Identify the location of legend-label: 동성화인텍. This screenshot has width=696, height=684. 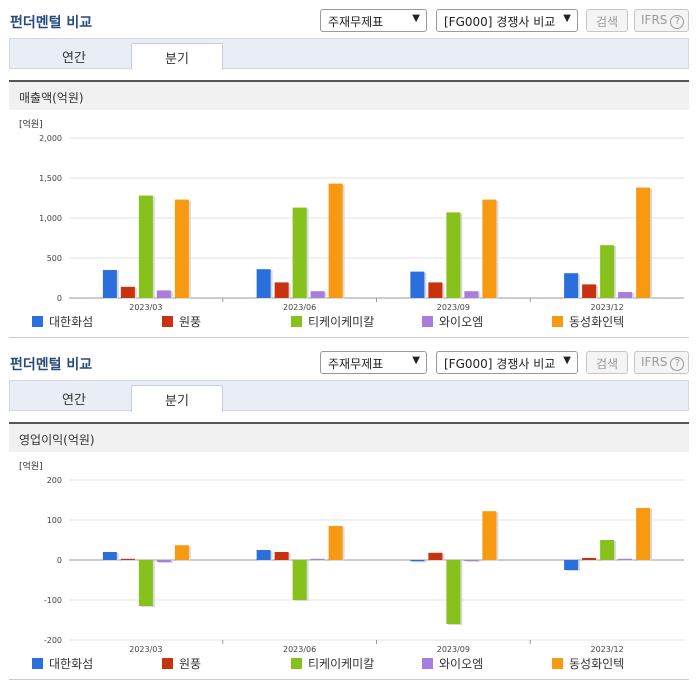
(597, 664).